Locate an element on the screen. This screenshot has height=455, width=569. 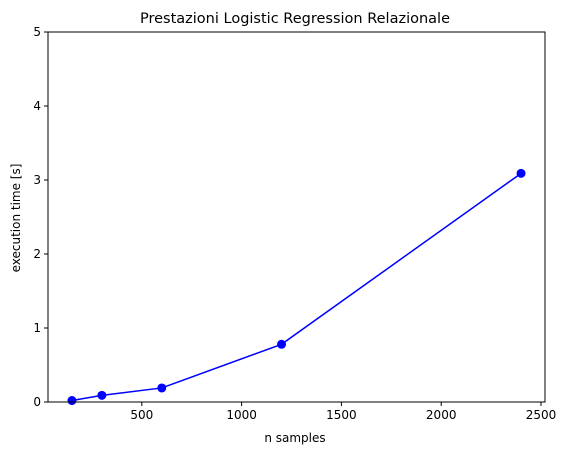
x-tick-label: 2500 is located at coordinates (541, 415).